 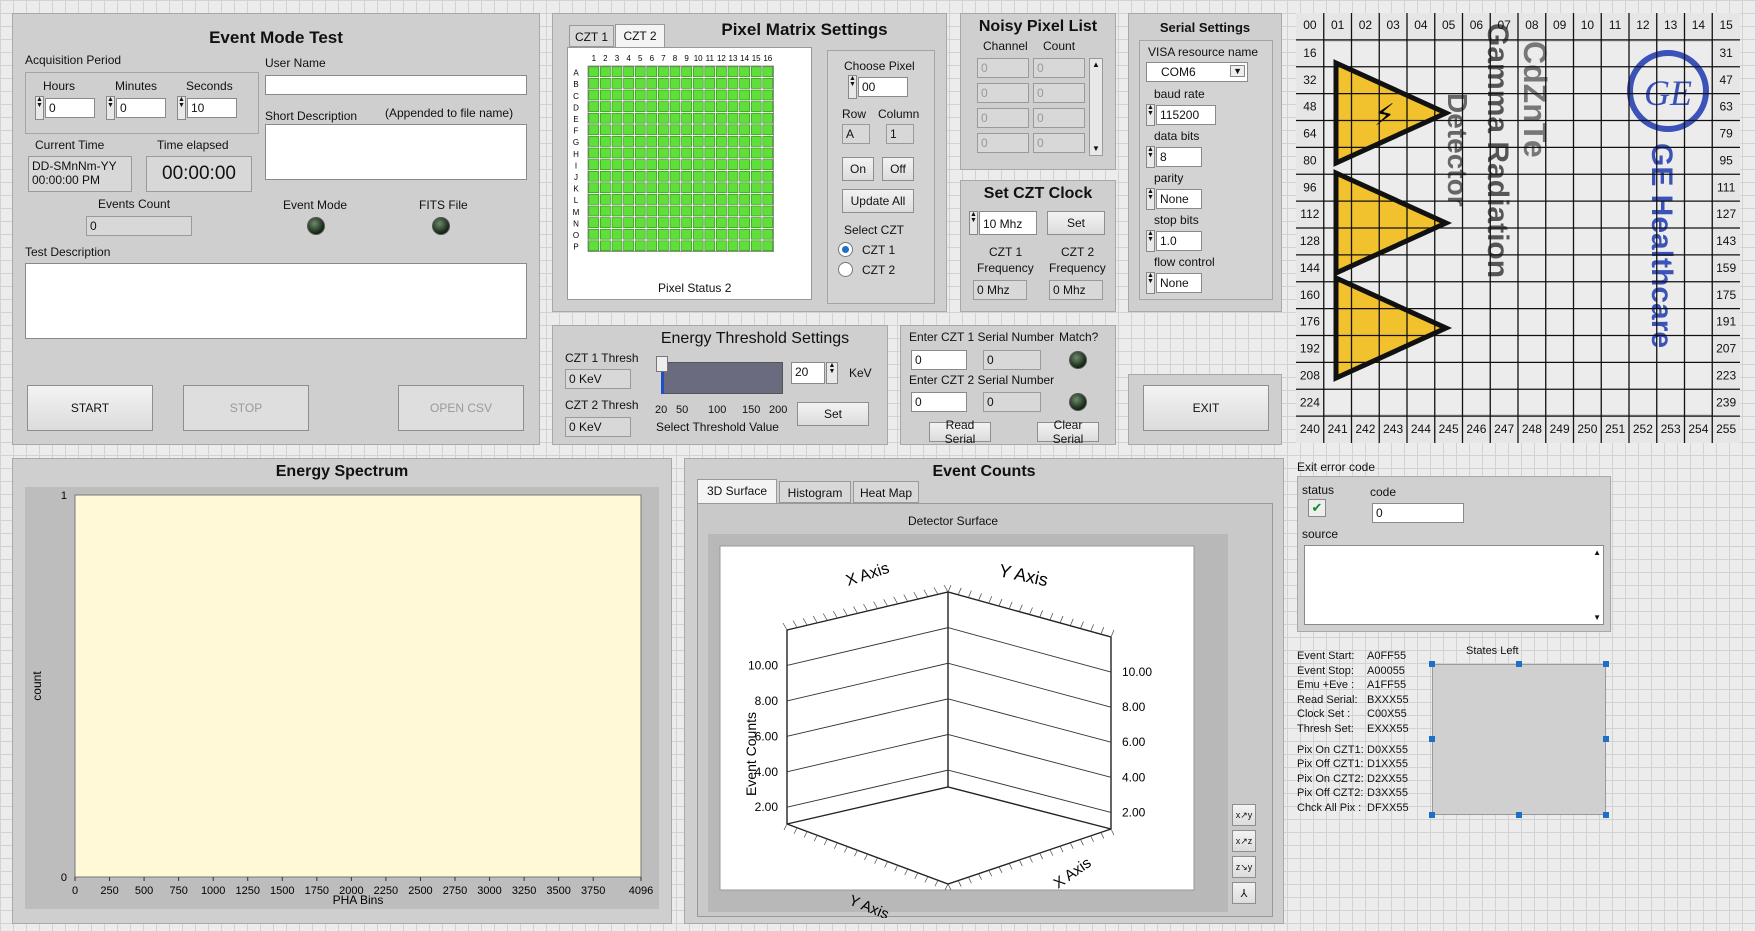 What do you see at coordinates (722, 378) in the screenshot?
I see `threshold-slider-track` at bounding box center [722, 378].